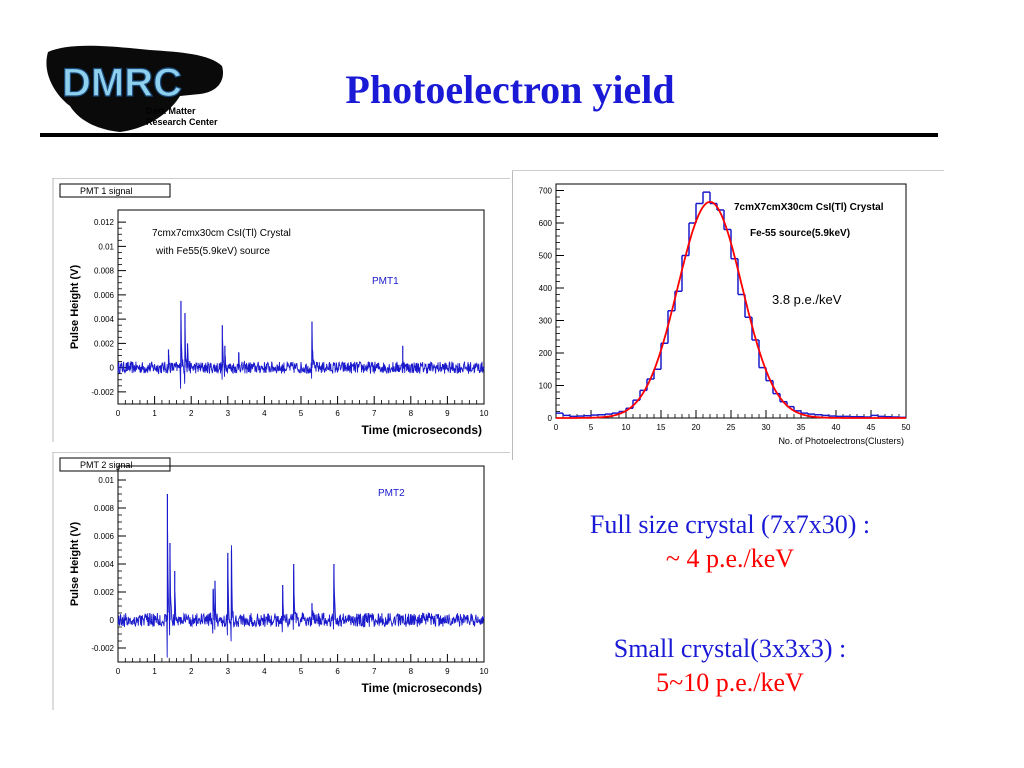  I want to click on y-tick-label: 200, so click(546, 353).